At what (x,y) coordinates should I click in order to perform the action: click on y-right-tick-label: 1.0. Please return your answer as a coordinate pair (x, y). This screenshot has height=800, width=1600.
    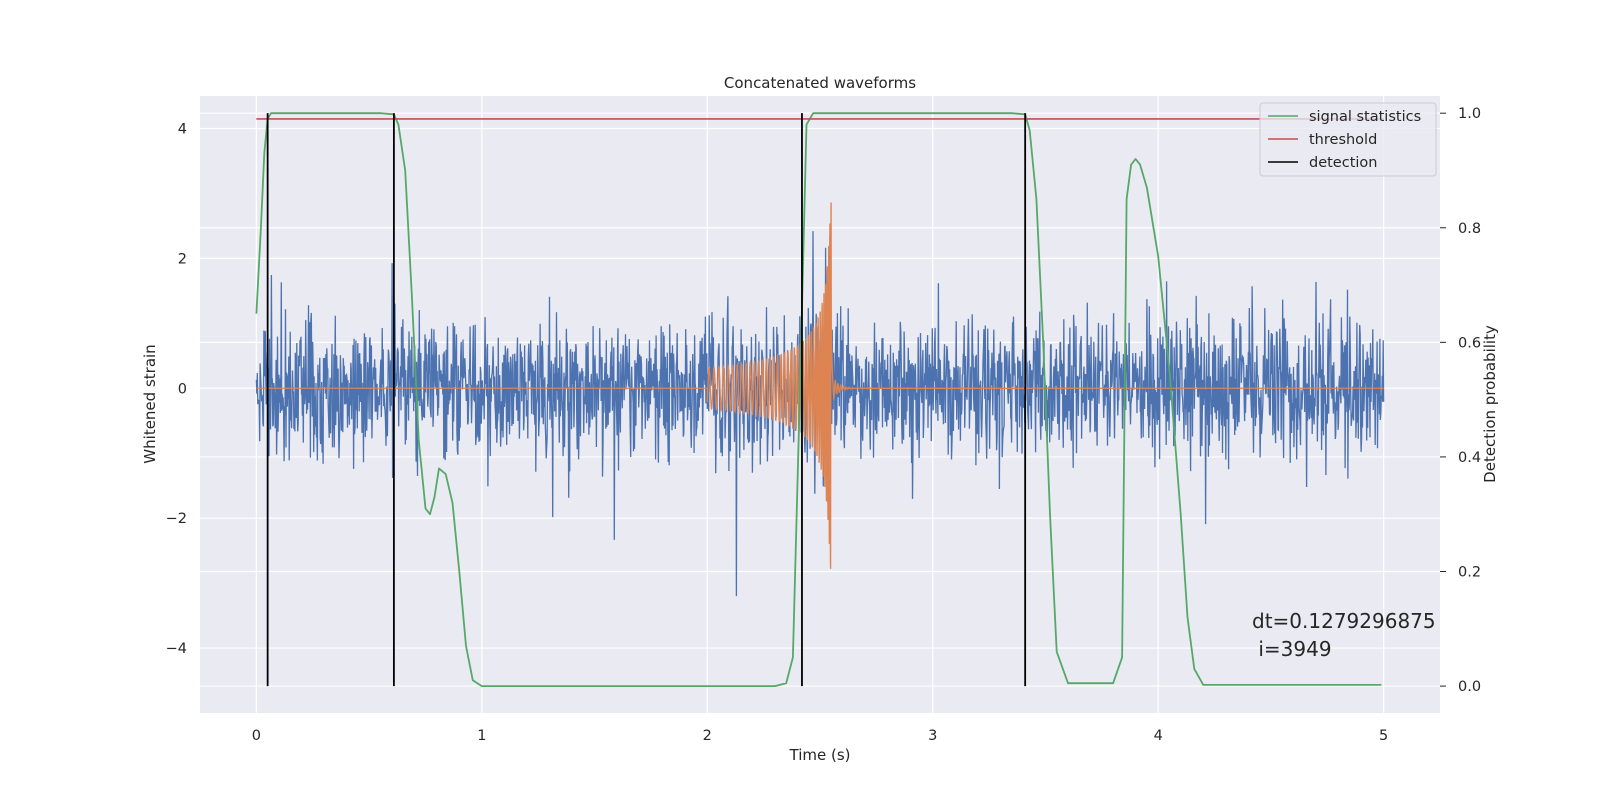
    Looking at the image, I should click on (1469, 114).